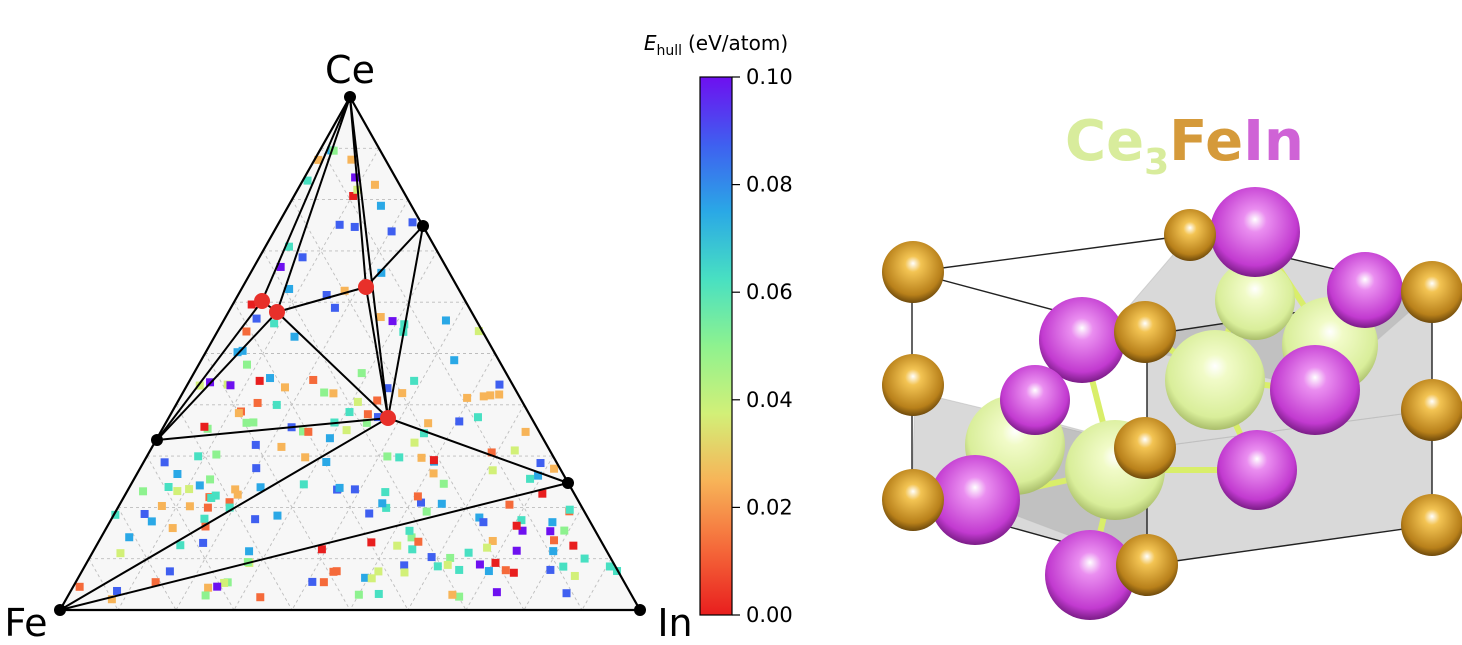 This screenshot has height=645, width=1462. I want to click on colorbar-tick-label: 0.04, so click(769, 400).